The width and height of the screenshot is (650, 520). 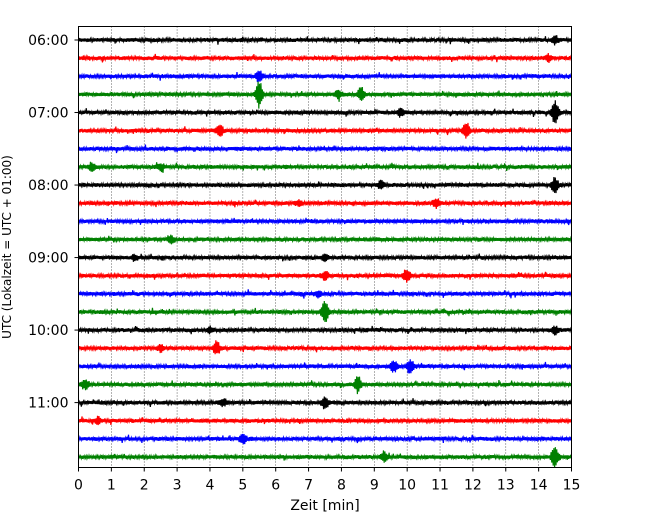 I want to click on x-tick-label-4: 4, so click(x=210, y=486).